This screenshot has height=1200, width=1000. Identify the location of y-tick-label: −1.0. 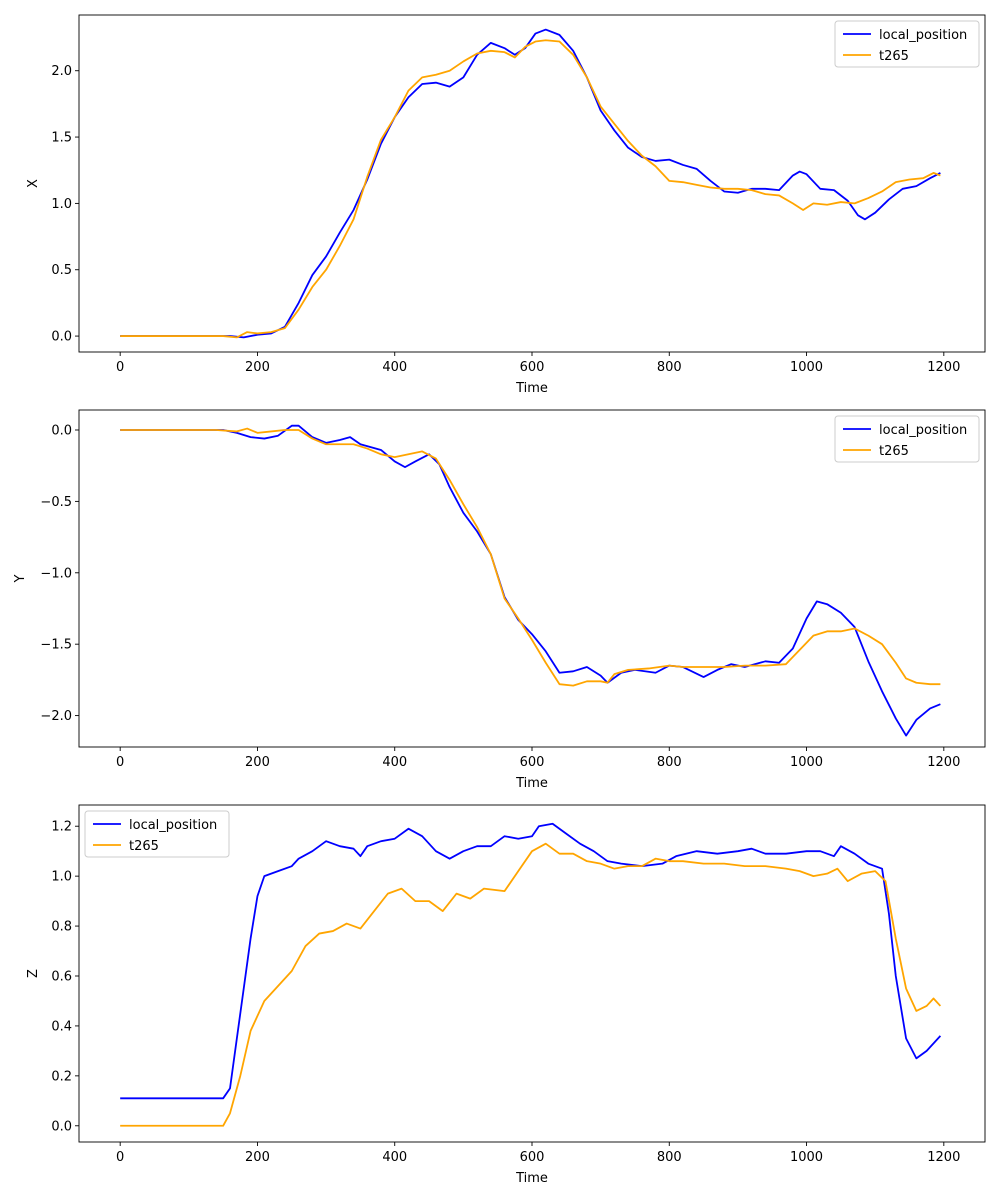
(56, 573).